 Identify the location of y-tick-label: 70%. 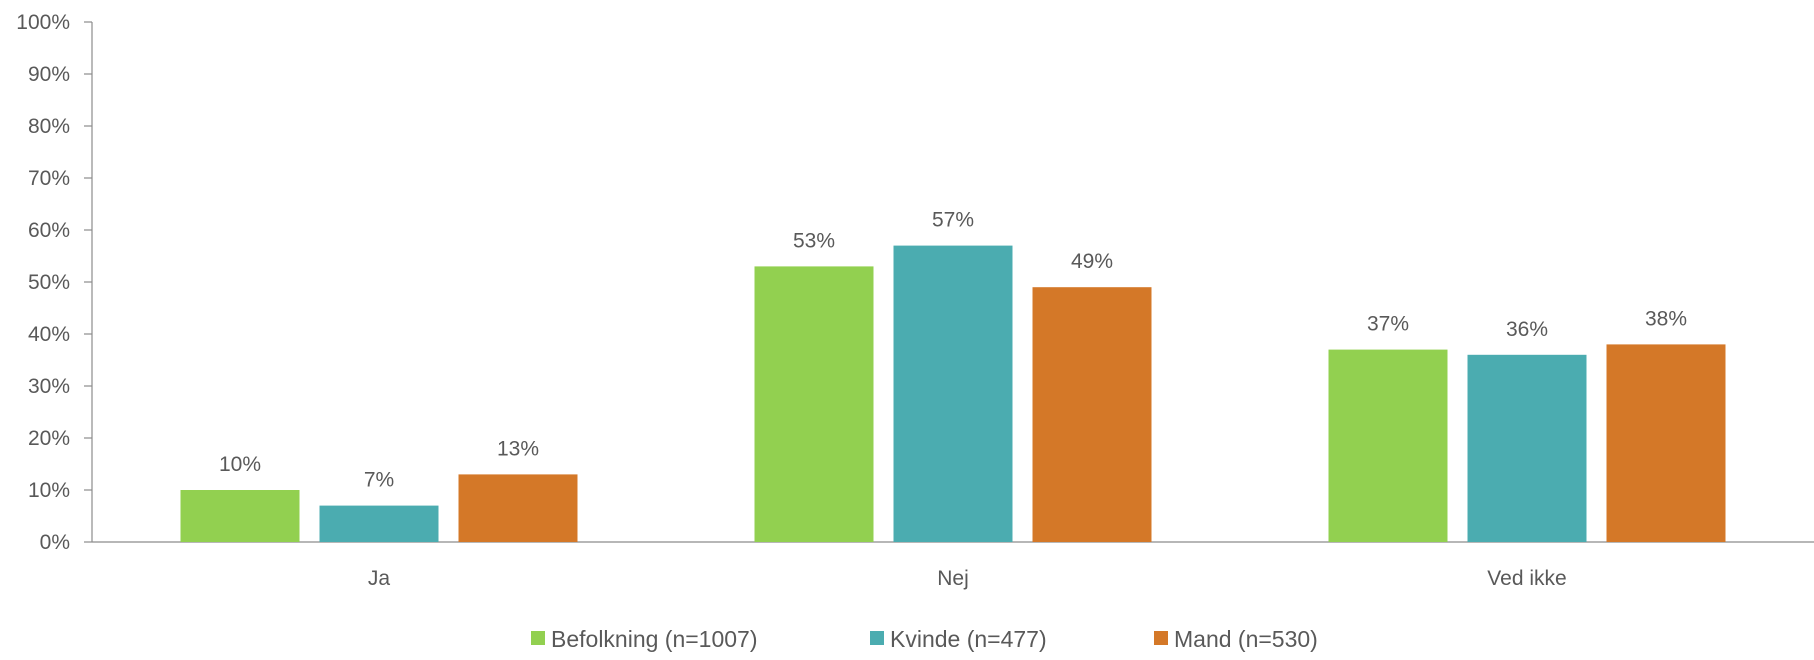
(49, 178).